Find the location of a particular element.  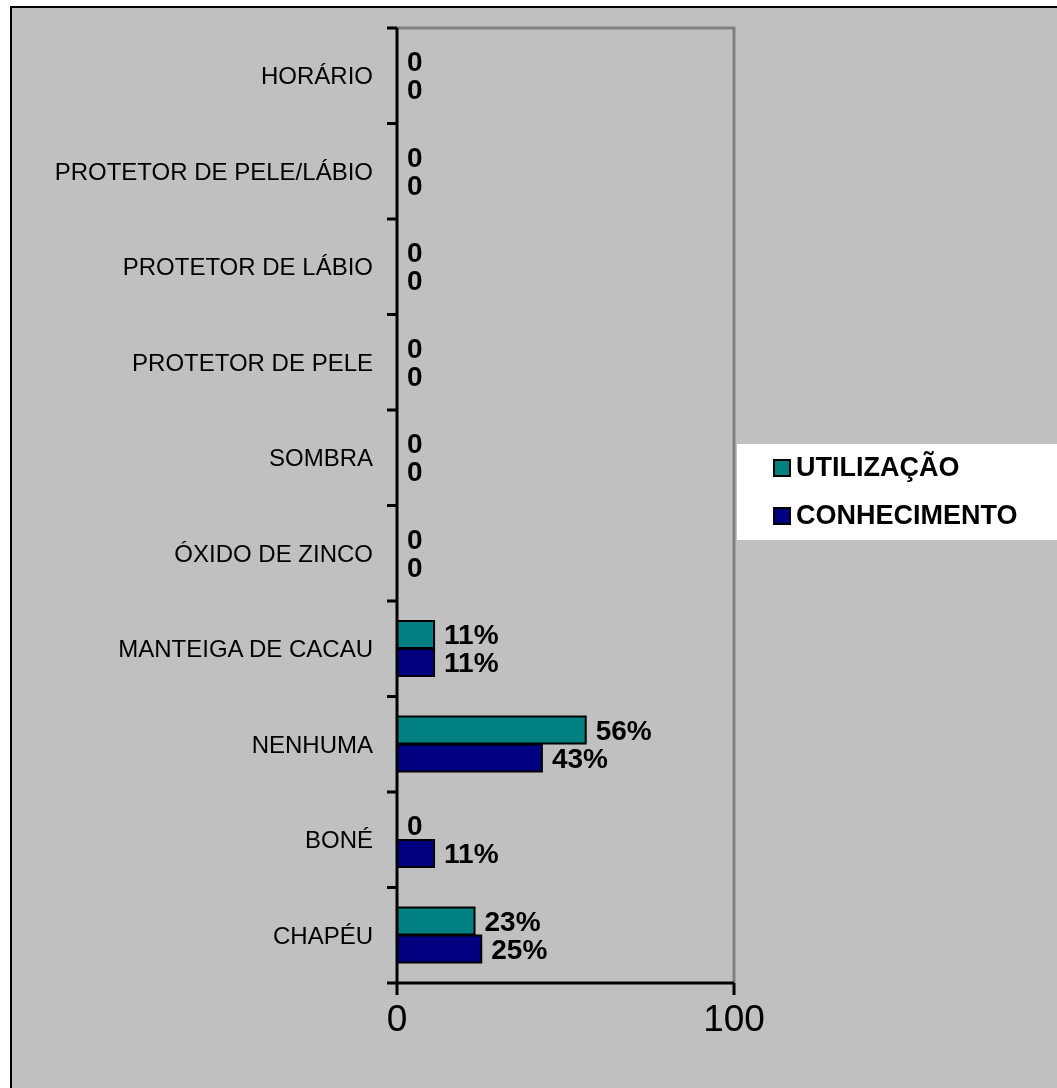

legend-label: UTILIZAÇÃO is located at coordinates (878, 467).